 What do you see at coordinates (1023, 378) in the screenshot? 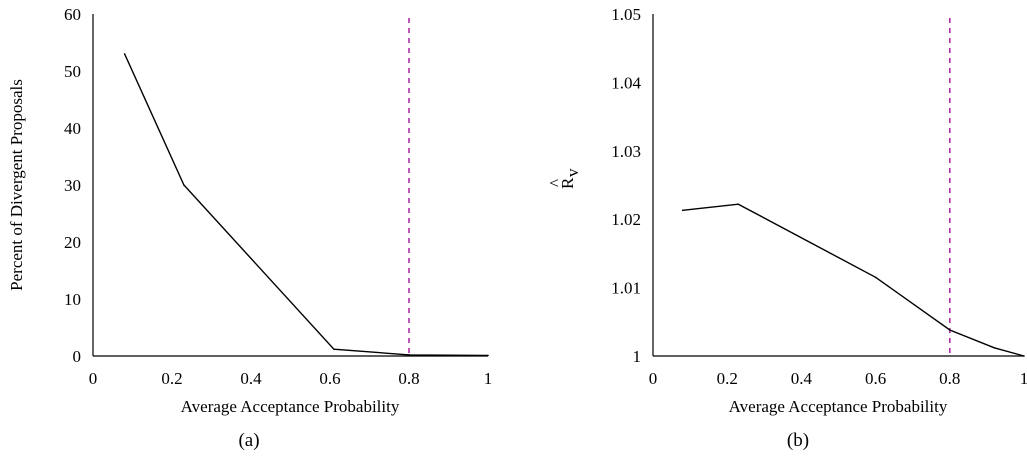
I see `panel-b-x-tick-label: 1` at bounding box center [1023, 378].